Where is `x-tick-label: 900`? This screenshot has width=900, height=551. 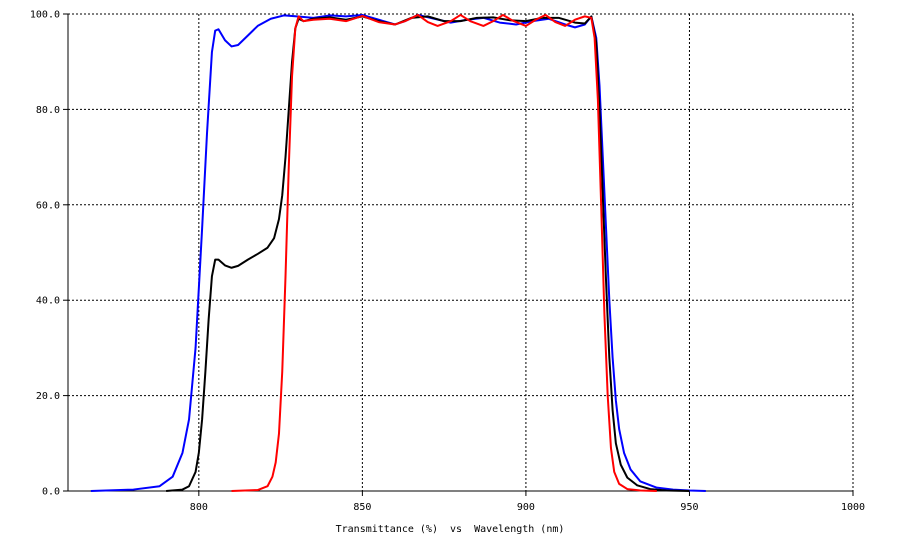 x-tick-label: 900 is located at coordinates (526, 507).